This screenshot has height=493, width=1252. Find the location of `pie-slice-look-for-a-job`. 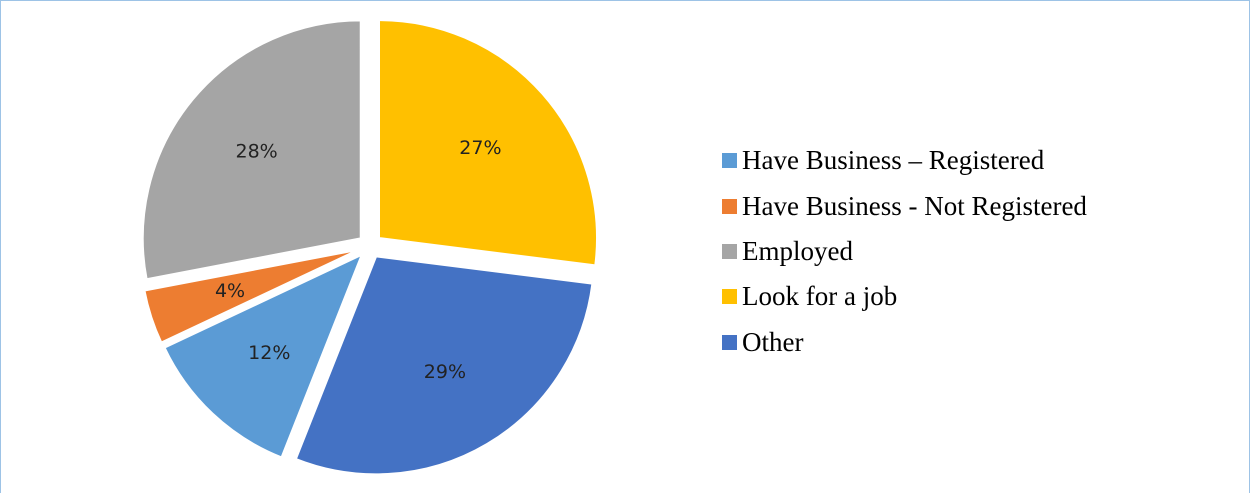

pie-slice-look-for-a-job is located at coordinates (488, 143).